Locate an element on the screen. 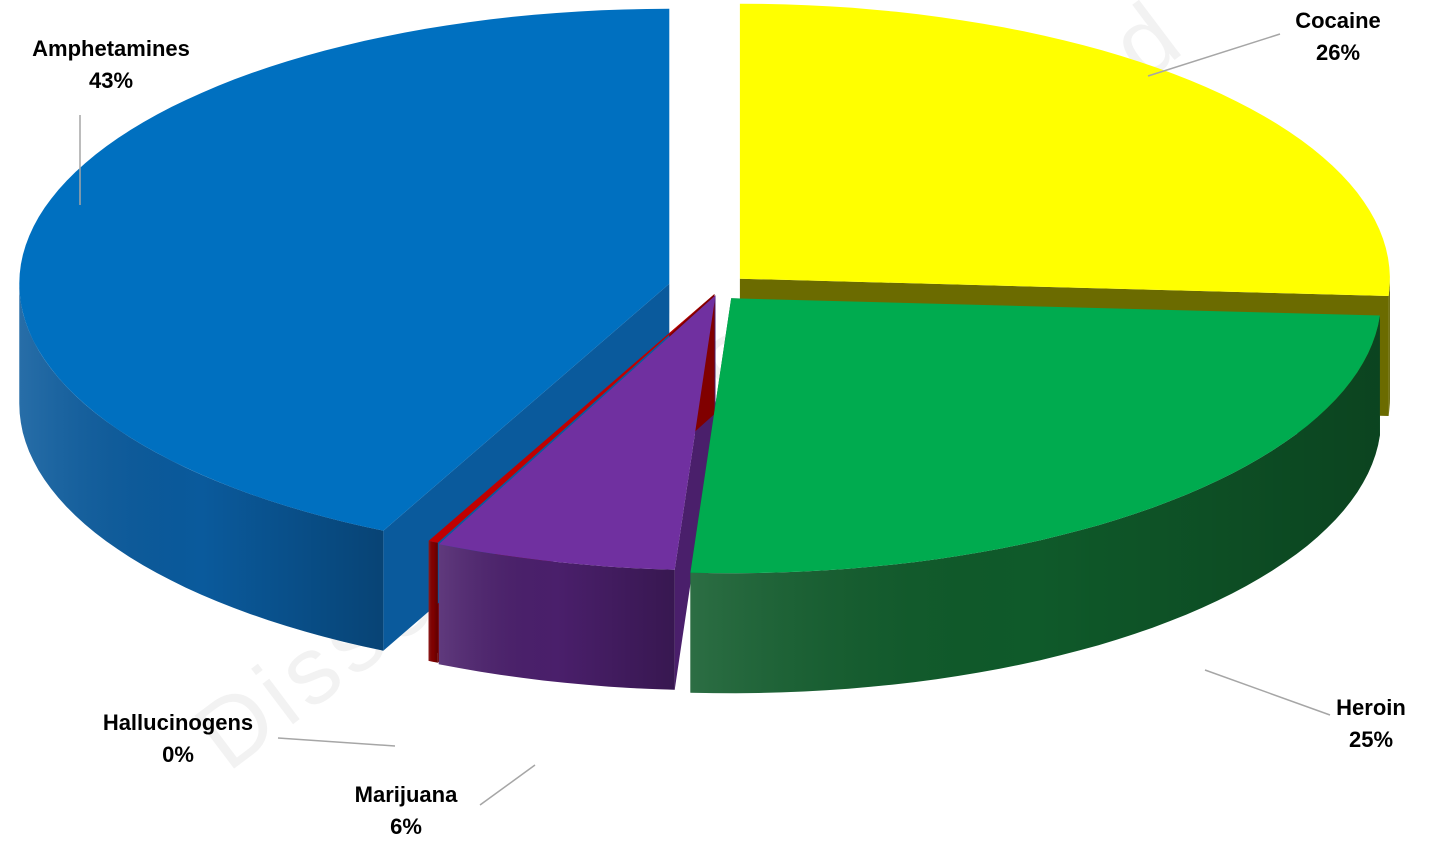  slice-side-shade-amphetamines is located at coordinates (201, 467).